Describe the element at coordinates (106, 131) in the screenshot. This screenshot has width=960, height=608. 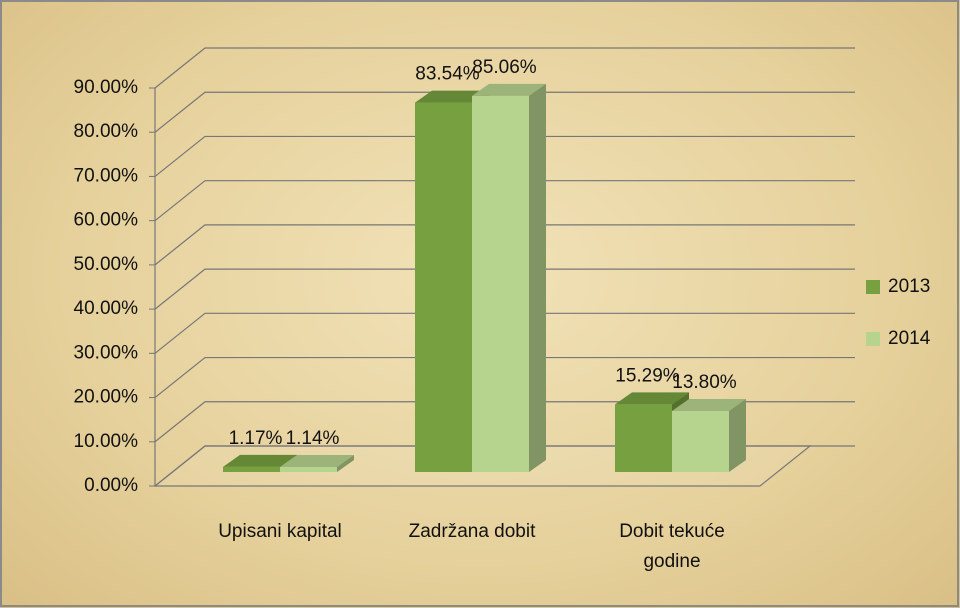
I see `y-tick-label: 80.00%` at that location.